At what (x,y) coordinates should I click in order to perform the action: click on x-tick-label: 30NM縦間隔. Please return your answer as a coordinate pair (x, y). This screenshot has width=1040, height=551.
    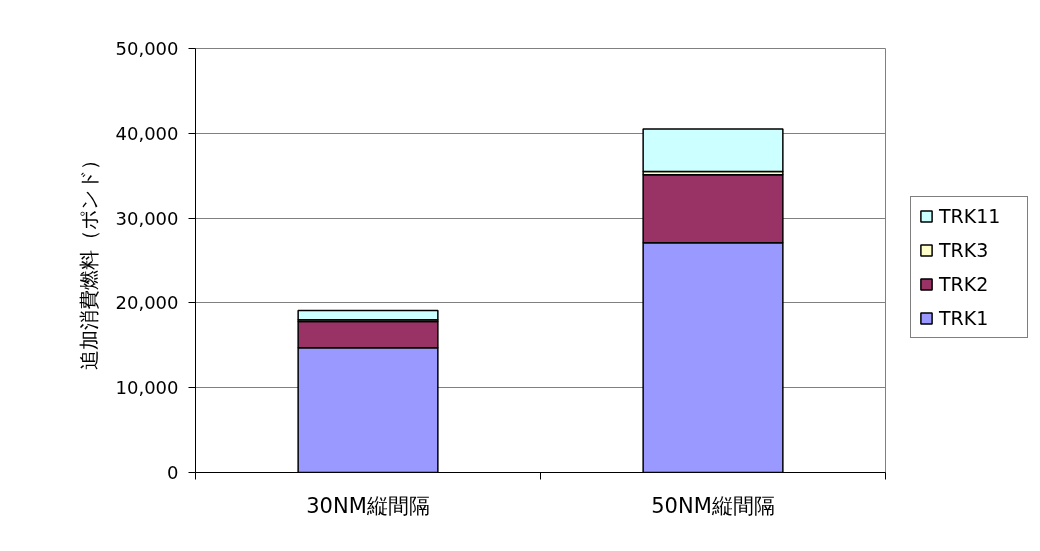
    Looking at the image, I should click on (368, 505).